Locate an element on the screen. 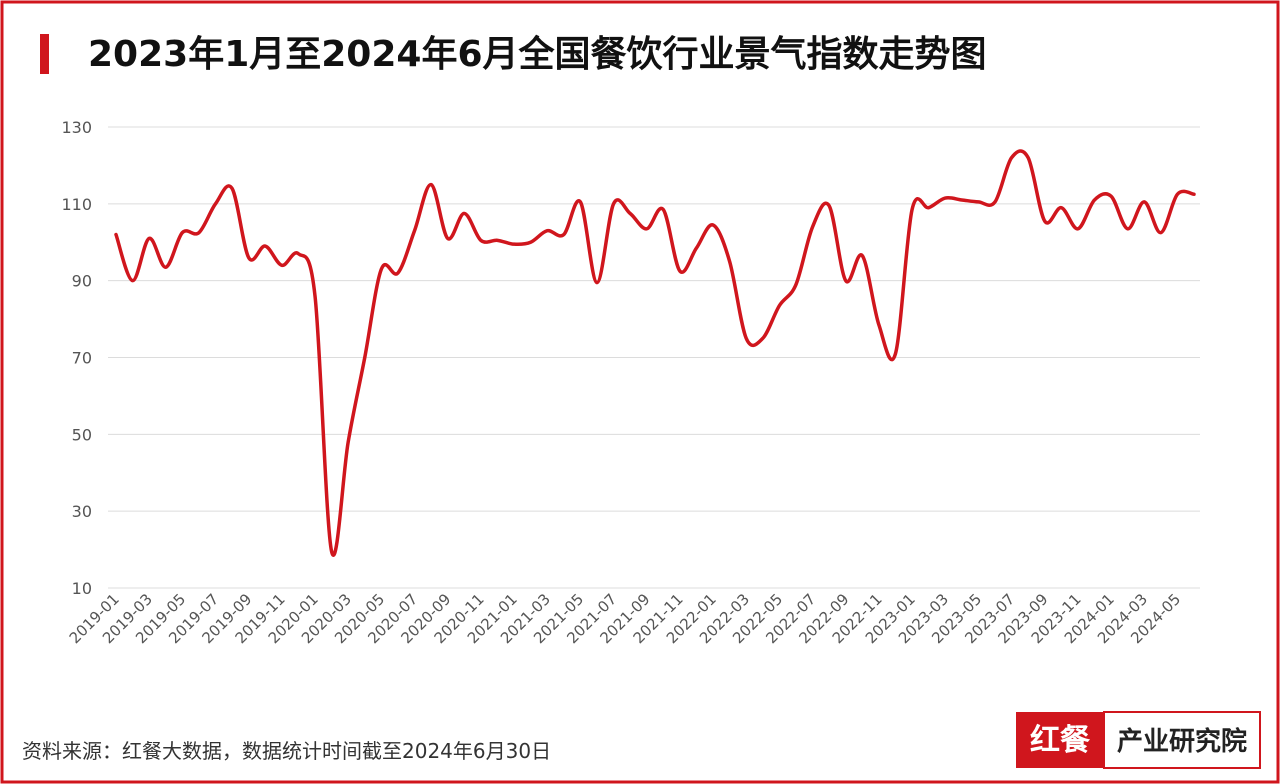 The height and width of the screenshot is (784, 1280). logo-name: 产业研究院 is located at coordinates (1182, 741).